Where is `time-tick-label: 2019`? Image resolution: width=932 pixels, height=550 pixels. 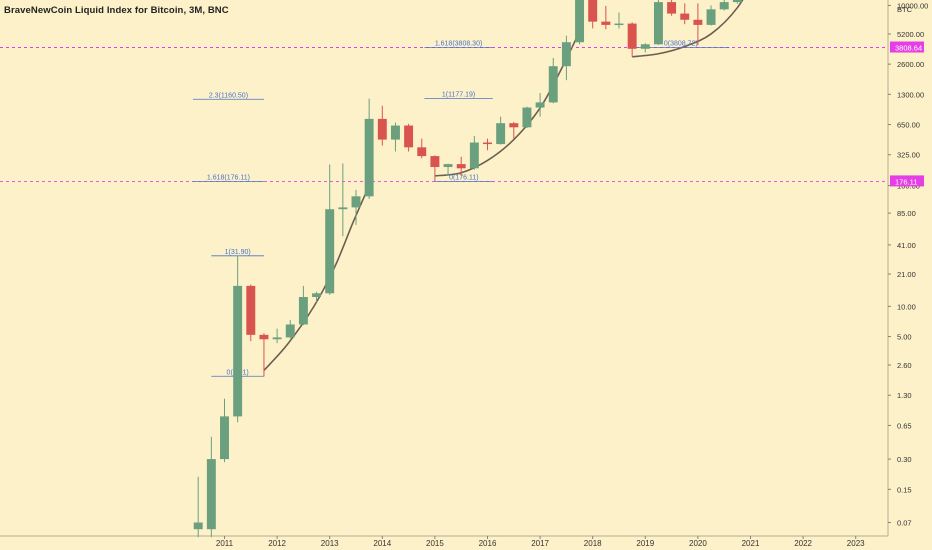 time-tick-label: 2019 is located at coordinates (645, 543).